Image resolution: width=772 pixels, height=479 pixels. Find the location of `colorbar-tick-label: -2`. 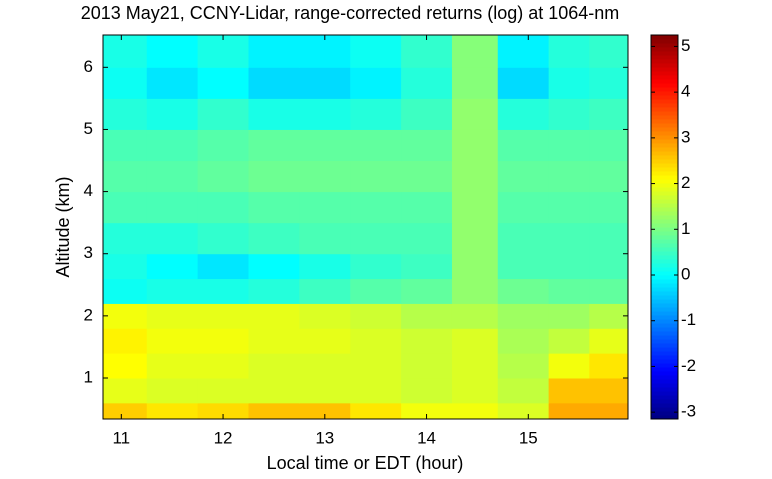

colorbar-tick-label: -2 is located at coordinates (688, 365).